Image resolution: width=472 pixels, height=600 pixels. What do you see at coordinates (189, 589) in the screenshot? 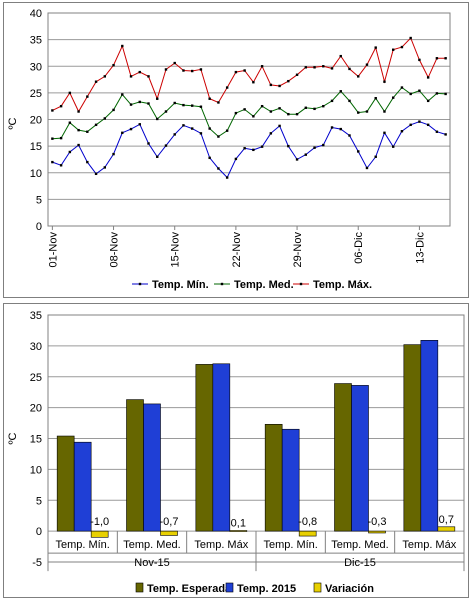
I see `legend-label: Temp. Esperada` at bounding box center [189, 589].